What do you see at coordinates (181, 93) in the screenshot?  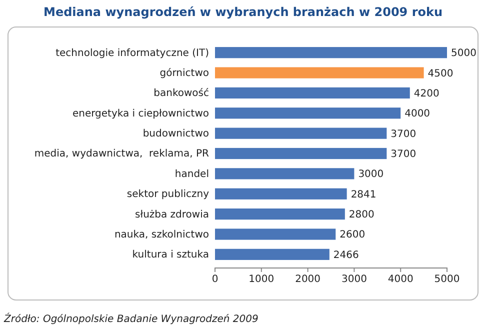 I see `y-tick-label: bankowość` at bounding box center [181, 93].